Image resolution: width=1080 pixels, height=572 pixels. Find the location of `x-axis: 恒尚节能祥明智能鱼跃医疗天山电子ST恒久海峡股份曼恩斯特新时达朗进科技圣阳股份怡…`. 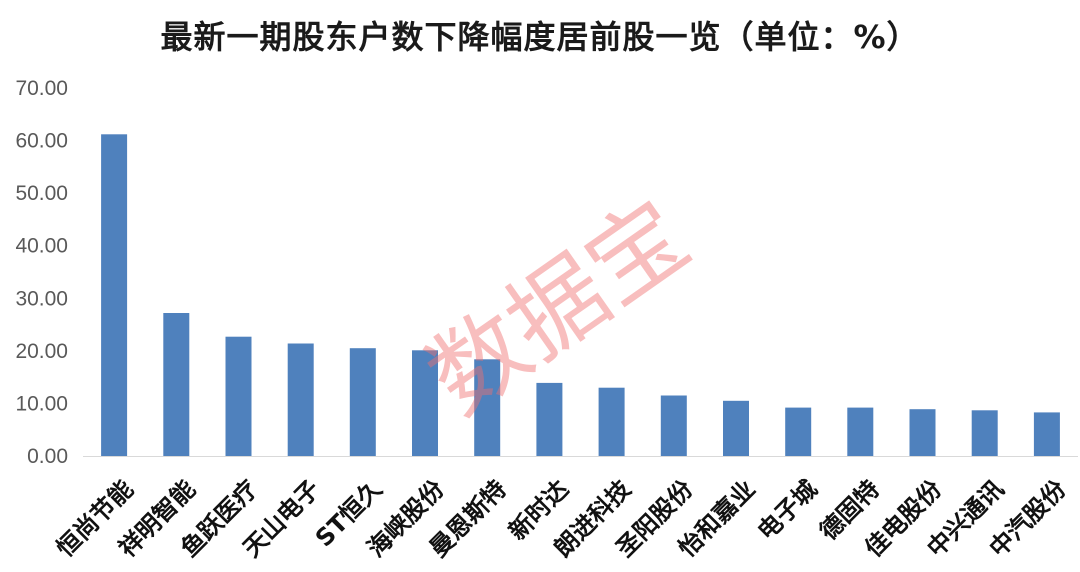

x-axis: 恒尚节能祥明智能鱼跃医疗天山电子ST恒久海峡股份曼恩斯特新时达朗进科技圣阳股份怡… is located at coordinates (561, 518).